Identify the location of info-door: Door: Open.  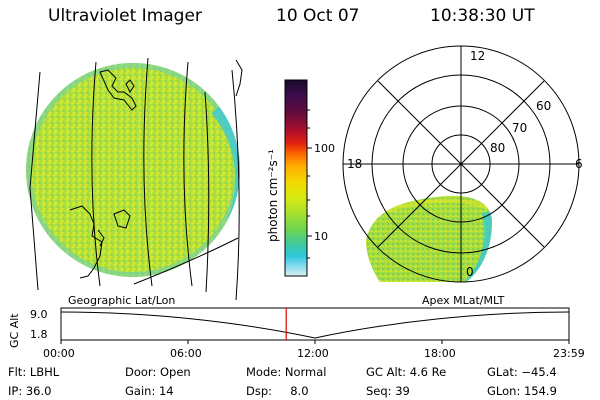
(158, 372).